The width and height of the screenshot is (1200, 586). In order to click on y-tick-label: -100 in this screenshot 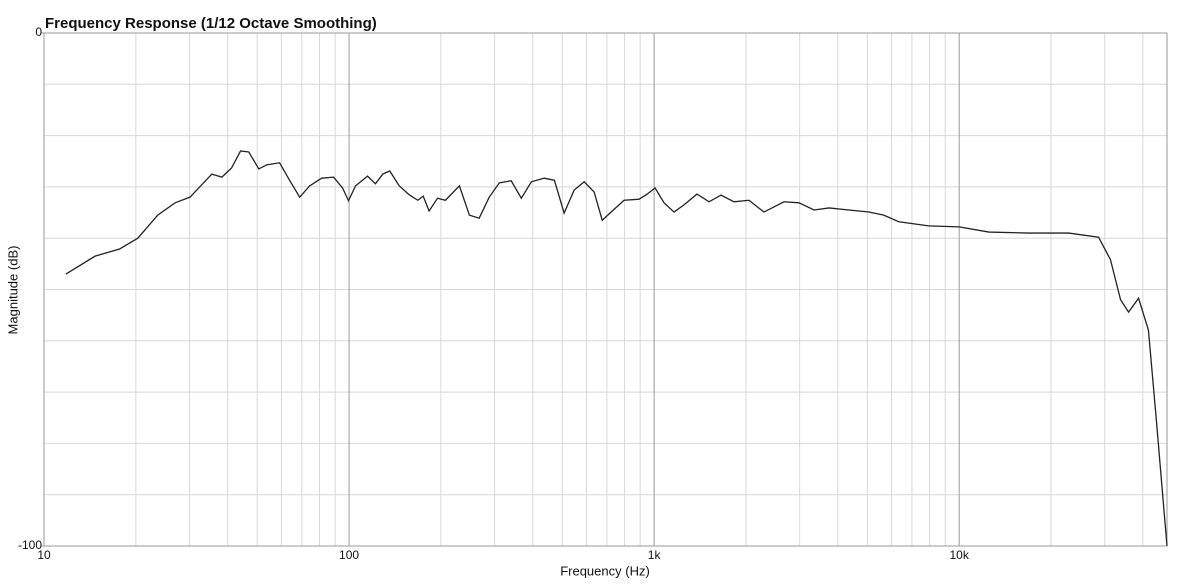, I will do `click(30, 545)`.